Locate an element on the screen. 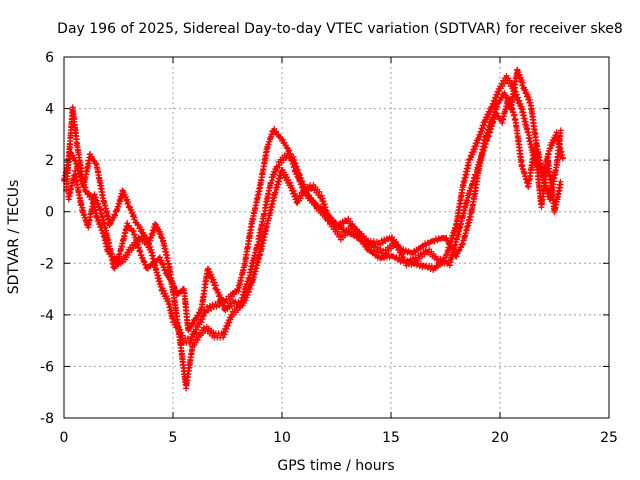  x-tick-label: 20 is located at coordinates (500, 438).